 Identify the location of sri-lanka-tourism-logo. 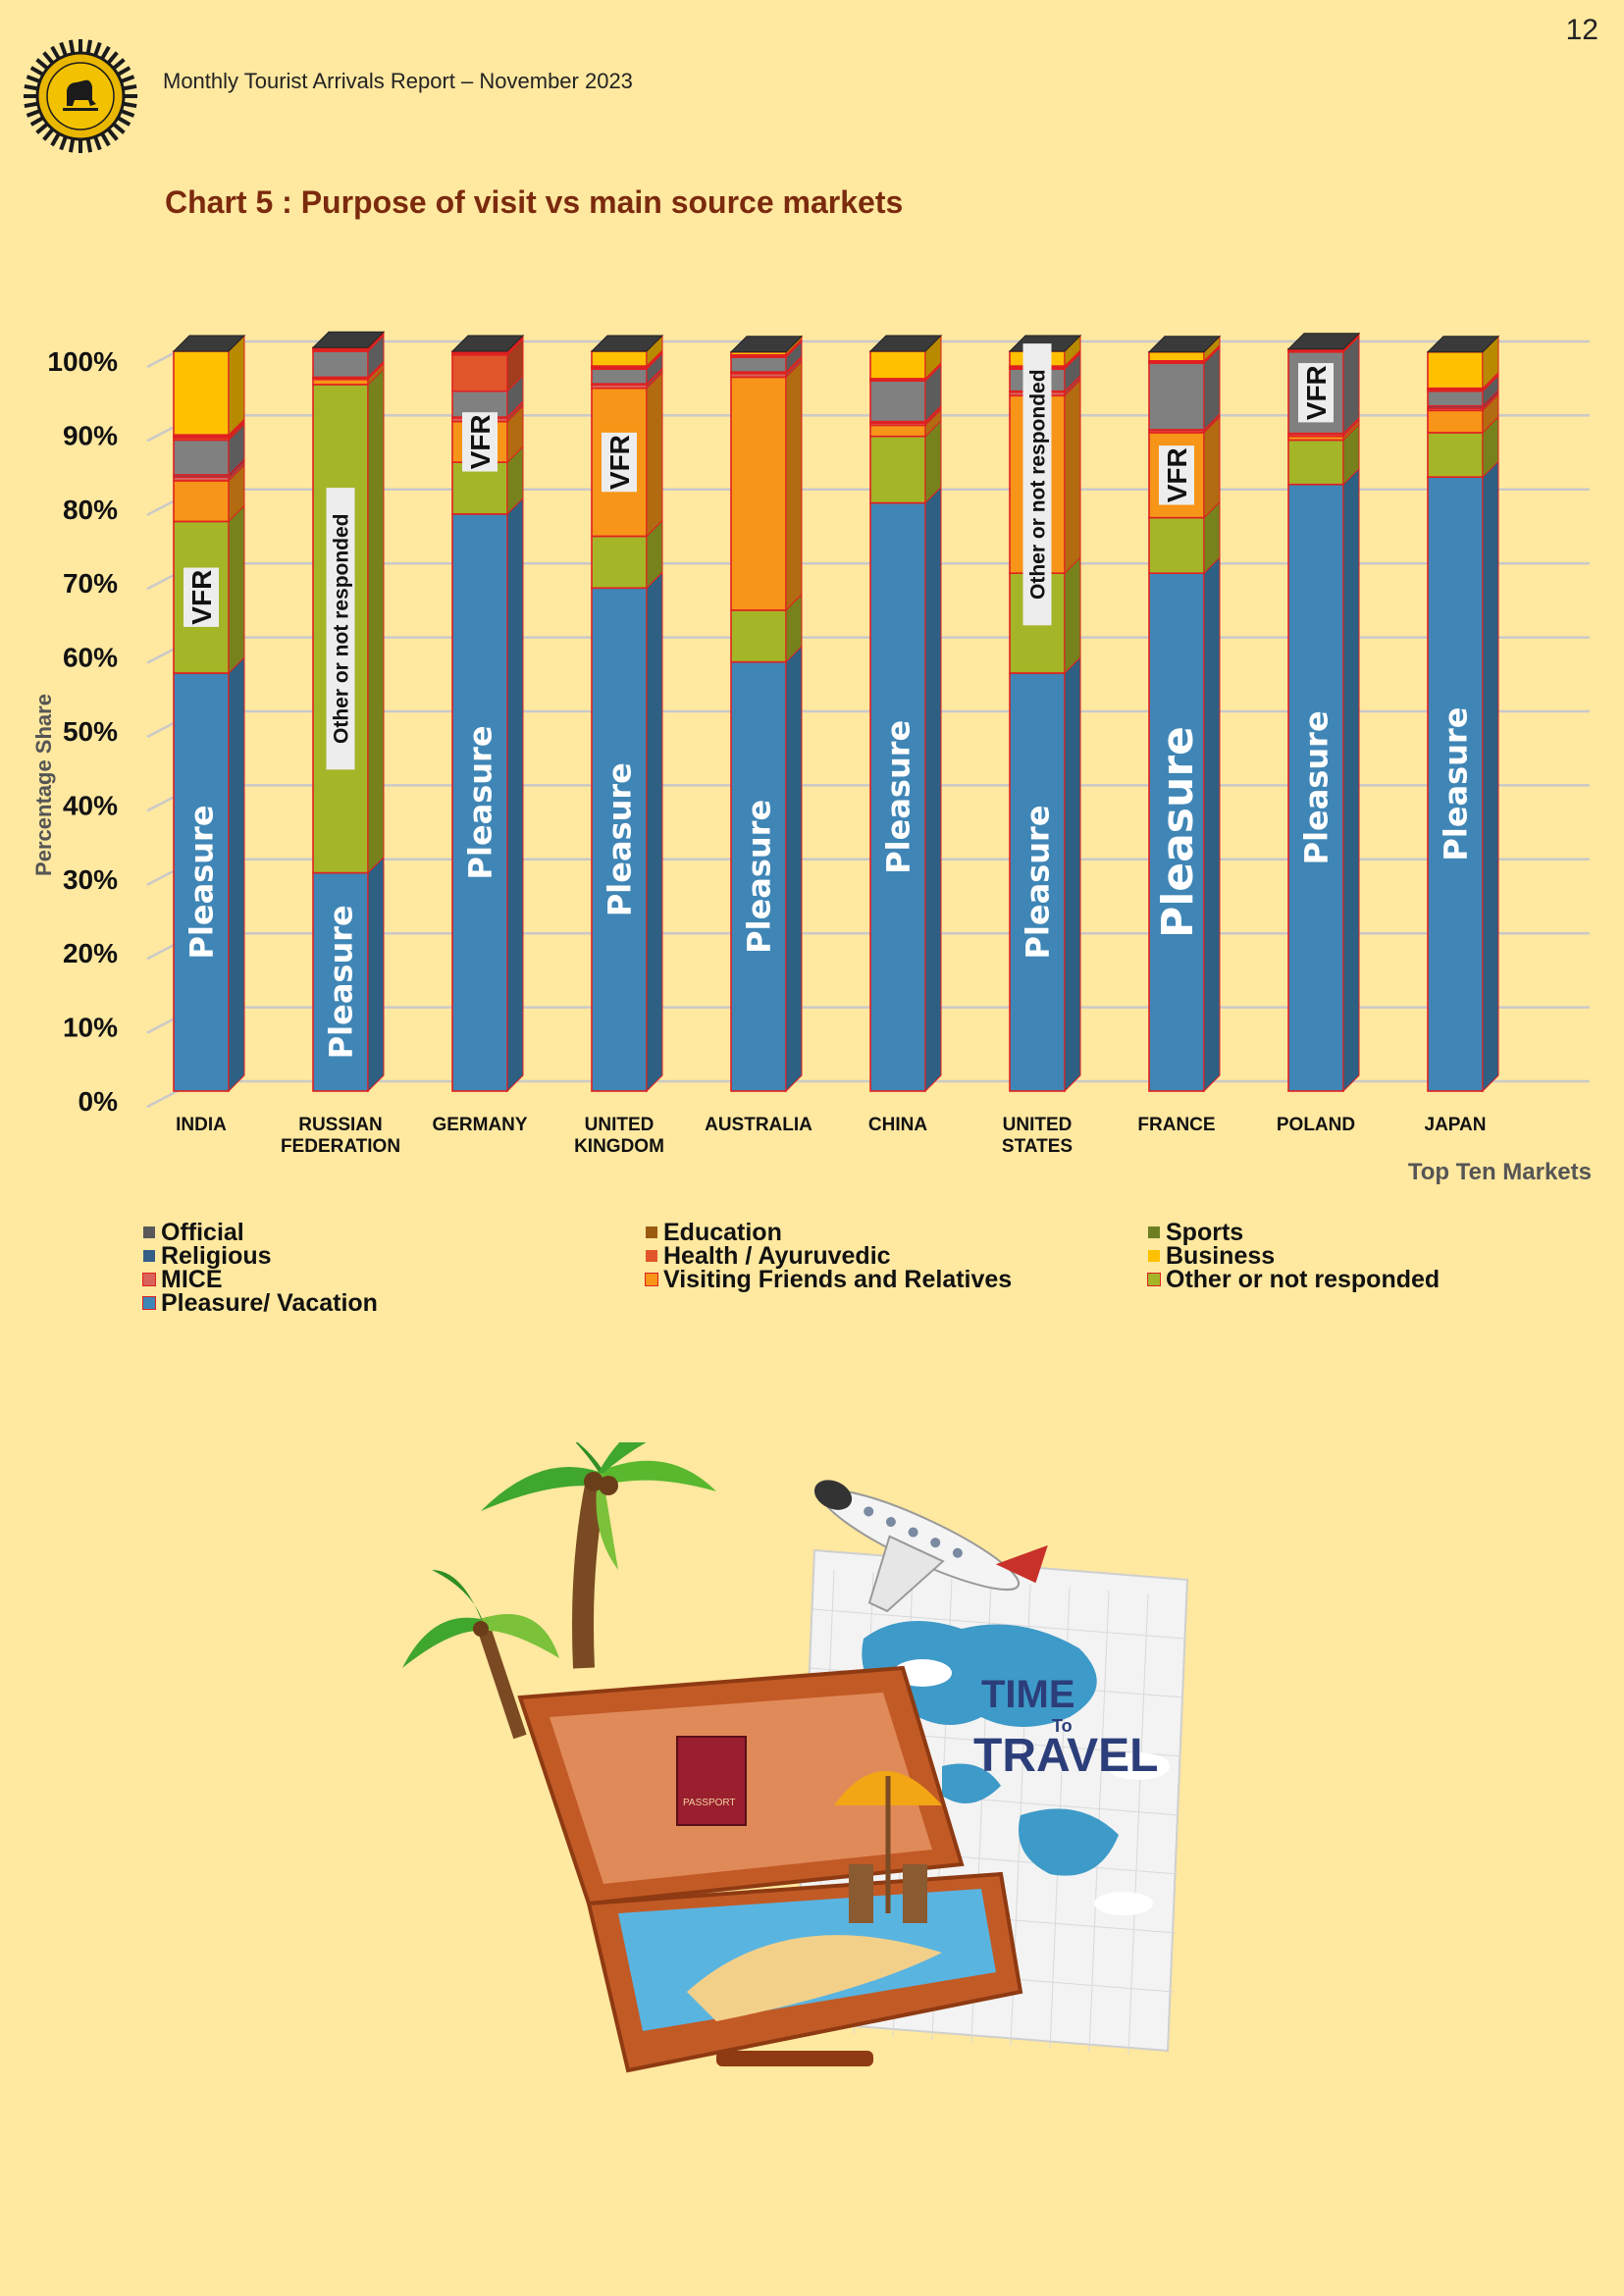
(80, 96).